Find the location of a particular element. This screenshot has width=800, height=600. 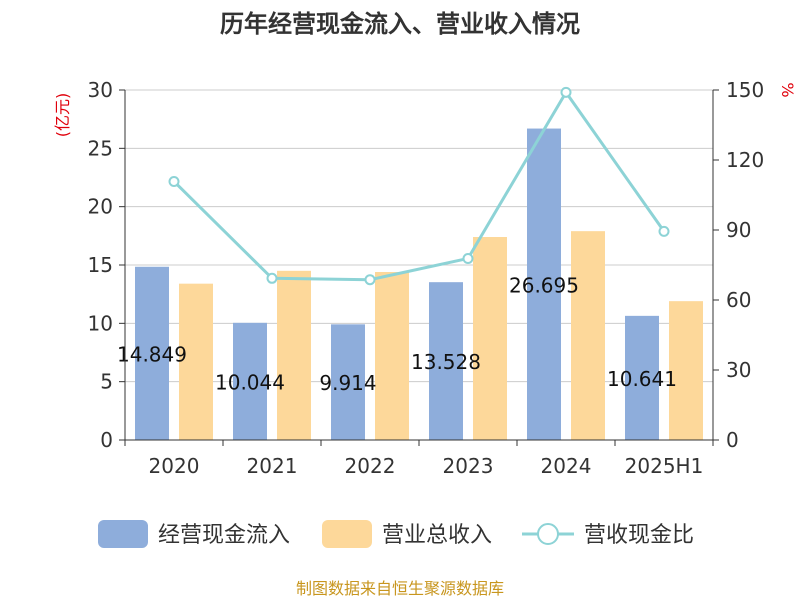

right-axis-unit: % is located at coordinates (787, 89).